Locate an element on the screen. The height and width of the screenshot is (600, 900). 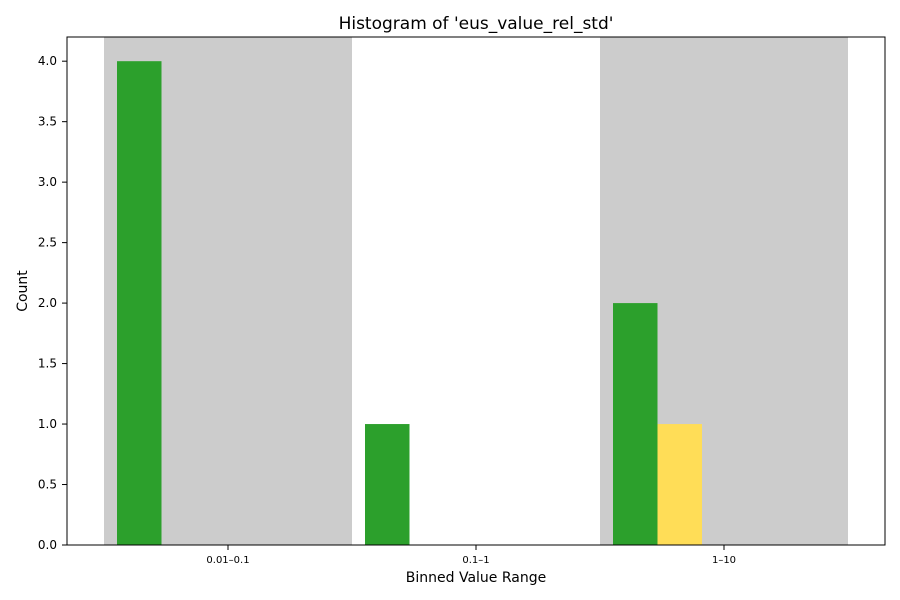
y-tick-label: 1.5 is located at coordinates (47, 364).